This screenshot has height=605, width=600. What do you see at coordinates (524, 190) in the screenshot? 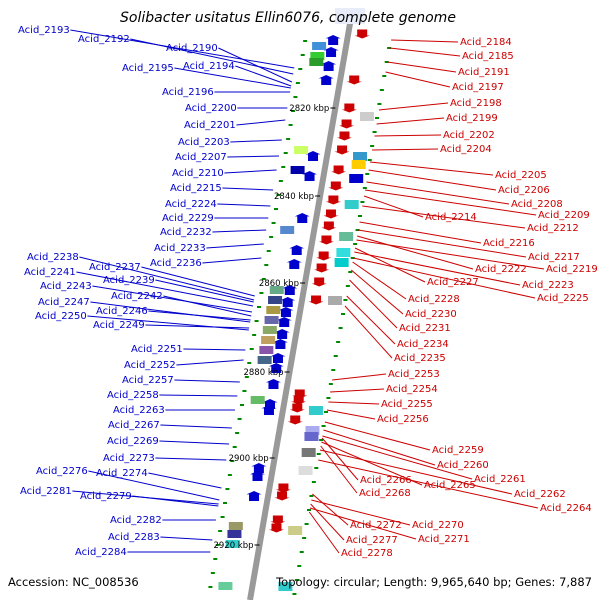
I see `gene-label-reverse: Acid_2206` at bounding box center [524, 190].